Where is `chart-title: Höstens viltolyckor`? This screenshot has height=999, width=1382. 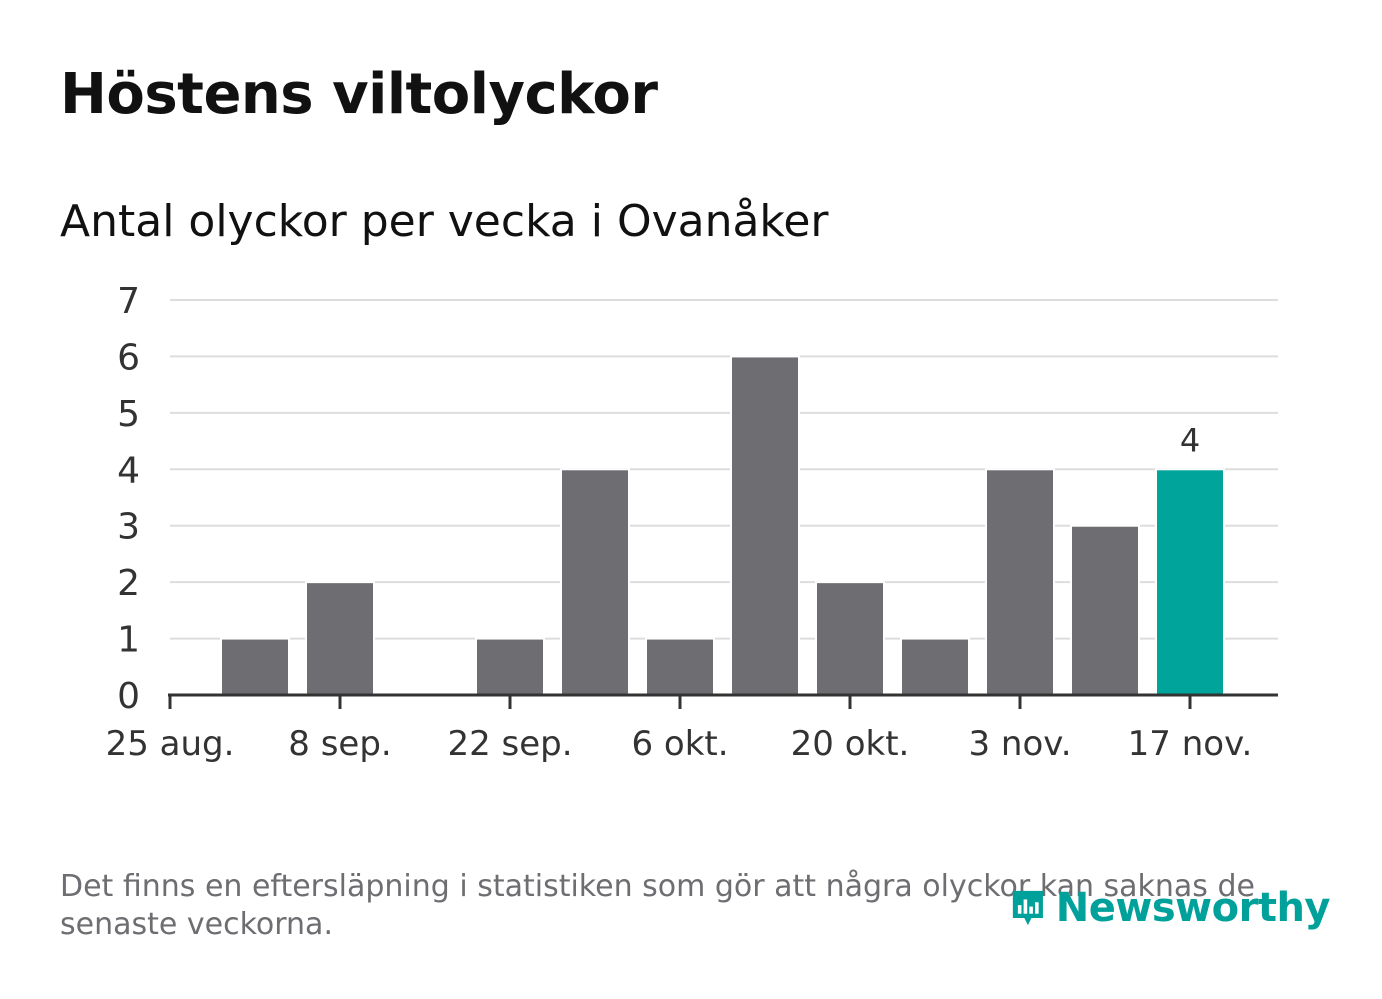
chart-title: Höstens viltolyckor is located at coordinates (359, 94).